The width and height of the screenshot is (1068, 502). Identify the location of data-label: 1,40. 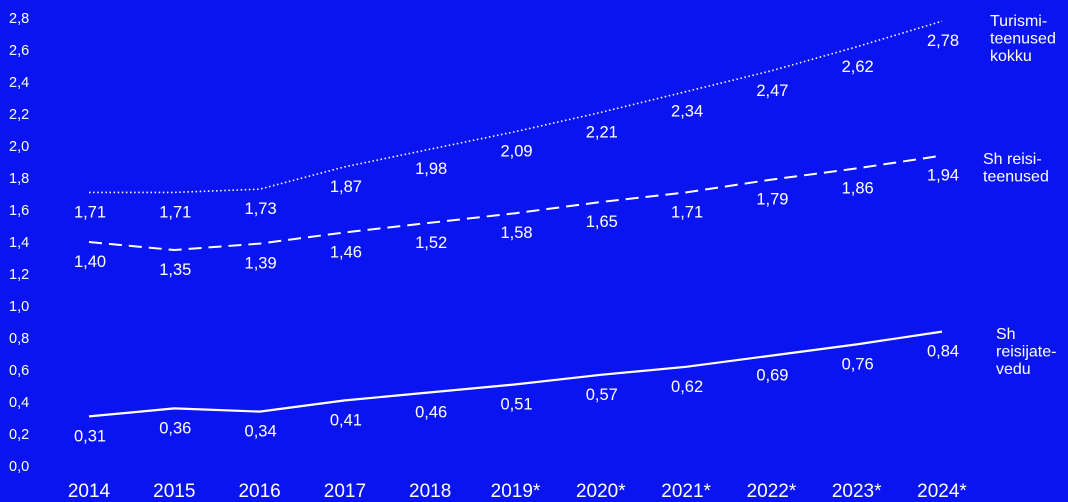
(90, 262).